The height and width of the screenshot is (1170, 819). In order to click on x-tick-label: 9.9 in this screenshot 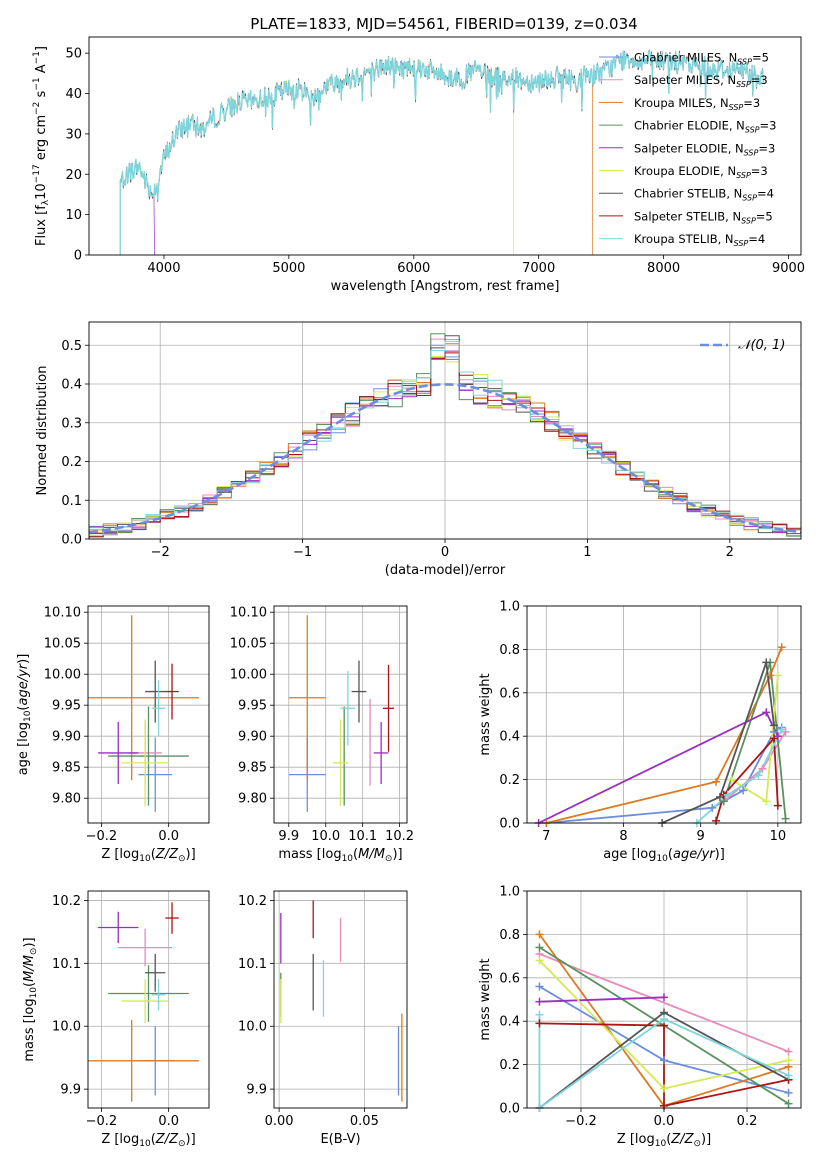, I will do `click(288, 836)`.